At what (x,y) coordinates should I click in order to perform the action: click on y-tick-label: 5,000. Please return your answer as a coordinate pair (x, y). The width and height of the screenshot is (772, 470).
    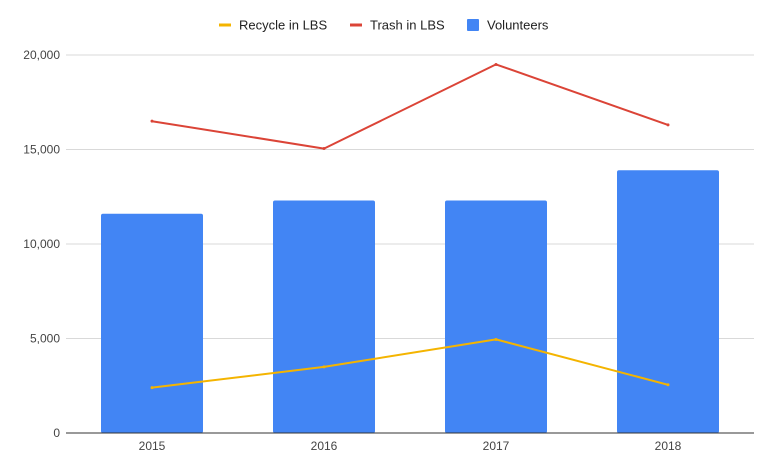
    Looking at the image, I should click on (45, 339).